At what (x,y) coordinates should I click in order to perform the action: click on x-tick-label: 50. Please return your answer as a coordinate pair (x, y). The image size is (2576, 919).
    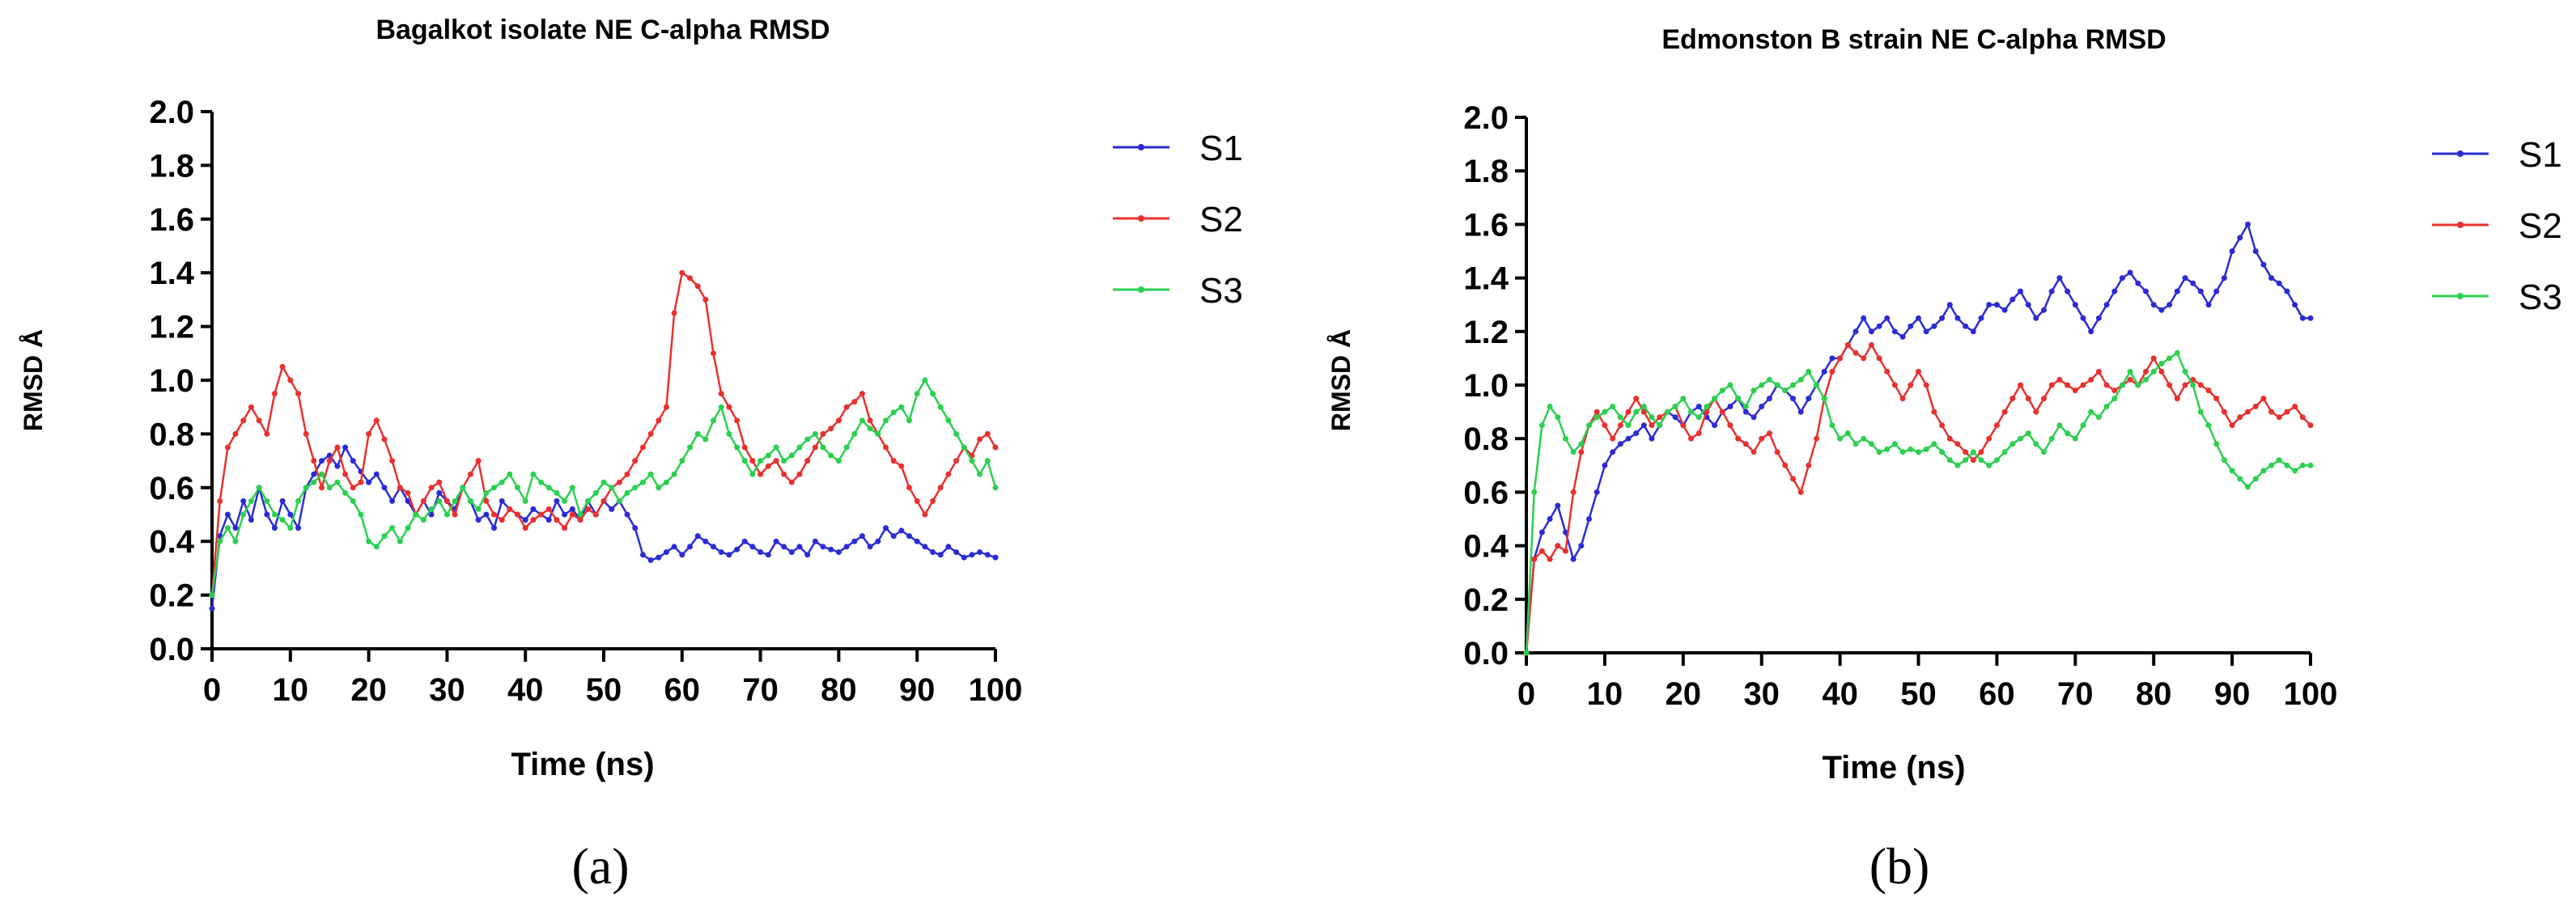
    Looking at the image, I should click on (604, 690).